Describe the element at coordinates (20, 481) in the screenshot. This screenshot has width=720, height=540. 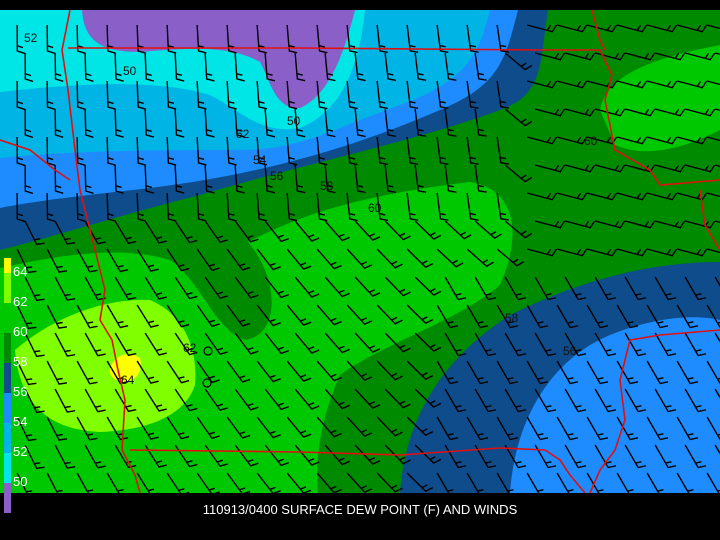
I see `legend-label: 50` at that location.